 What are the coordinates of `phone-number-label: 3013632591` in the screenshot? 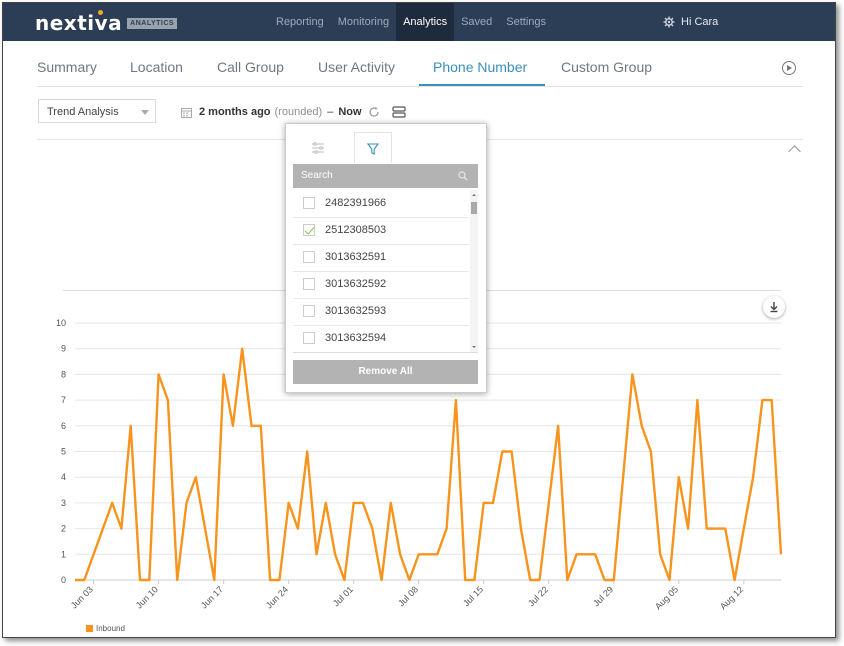 It's located at (356, 257).